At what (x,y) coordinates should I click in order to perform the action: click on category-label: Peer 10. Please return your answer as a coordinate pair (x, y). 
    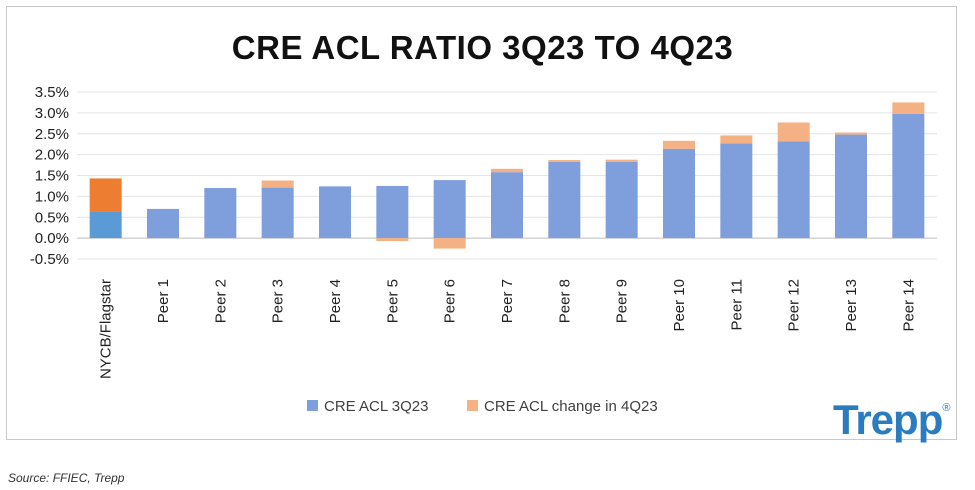
    Looking at the image, I should click on (679, 305).